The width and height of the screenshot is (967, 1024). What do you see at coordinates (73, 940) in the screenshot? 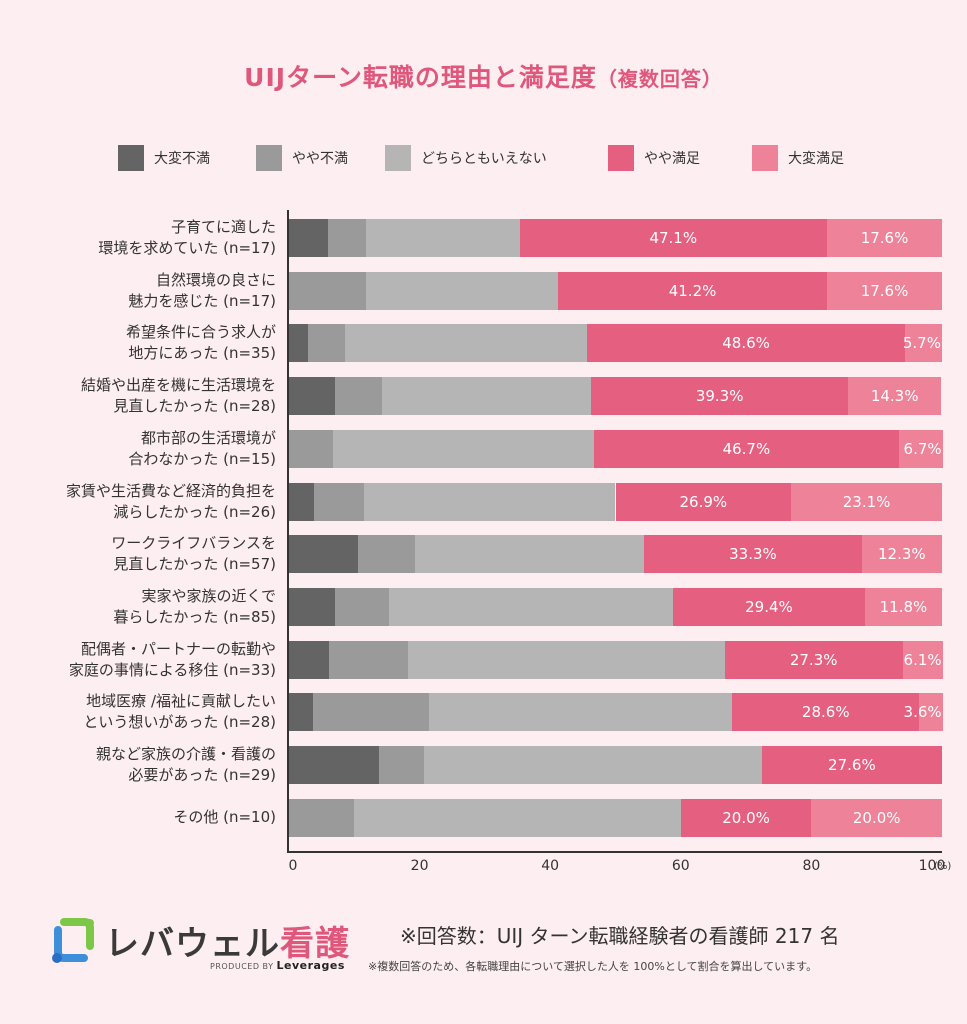
I see `logo-mark-icon` at bounding box center [73, 940].